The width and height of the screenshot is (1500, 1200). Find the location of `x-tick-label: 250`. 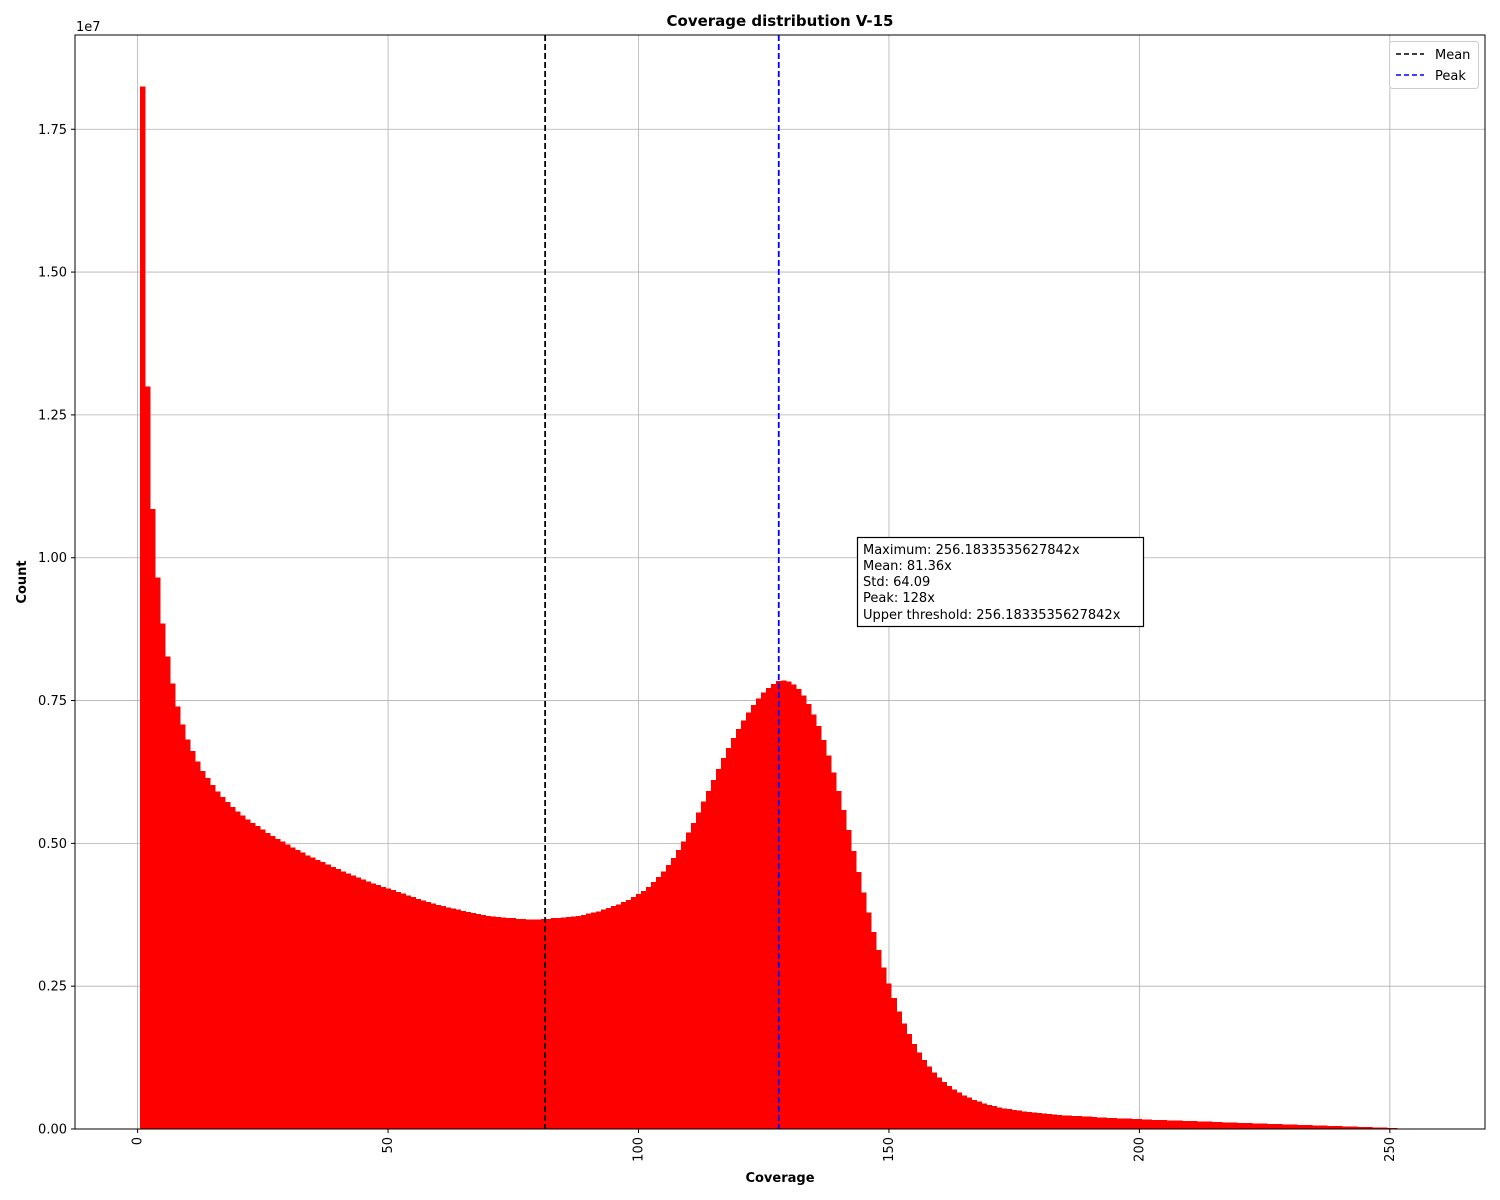

x-tick-label: 250 is located at coordinates (1390, 1149).